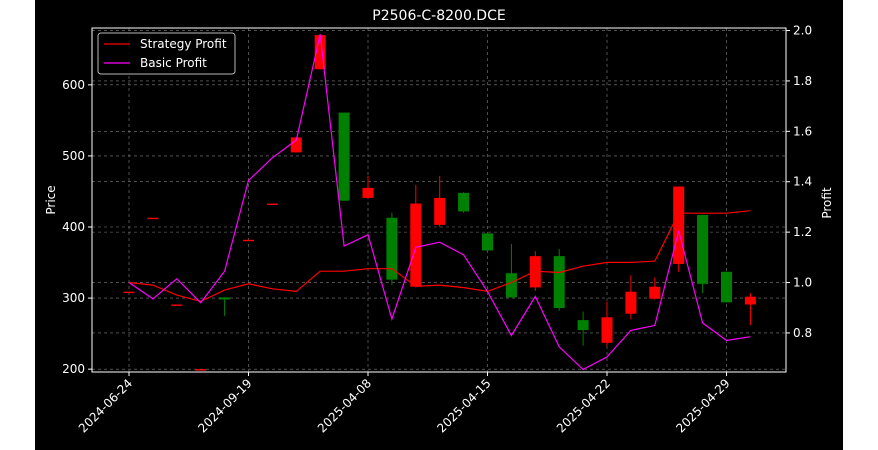  Describe the element at coordinates (73, 298) in the screenshot. I see `left-tick-label: 300` at that location.